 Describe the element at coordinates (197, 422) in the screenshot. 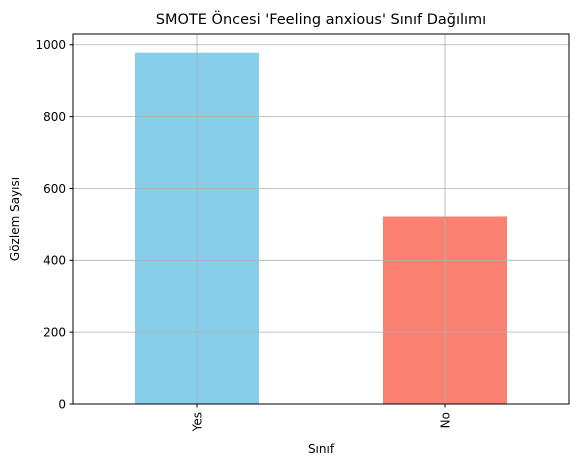

I see `x-tick-label: Yes` at that location.